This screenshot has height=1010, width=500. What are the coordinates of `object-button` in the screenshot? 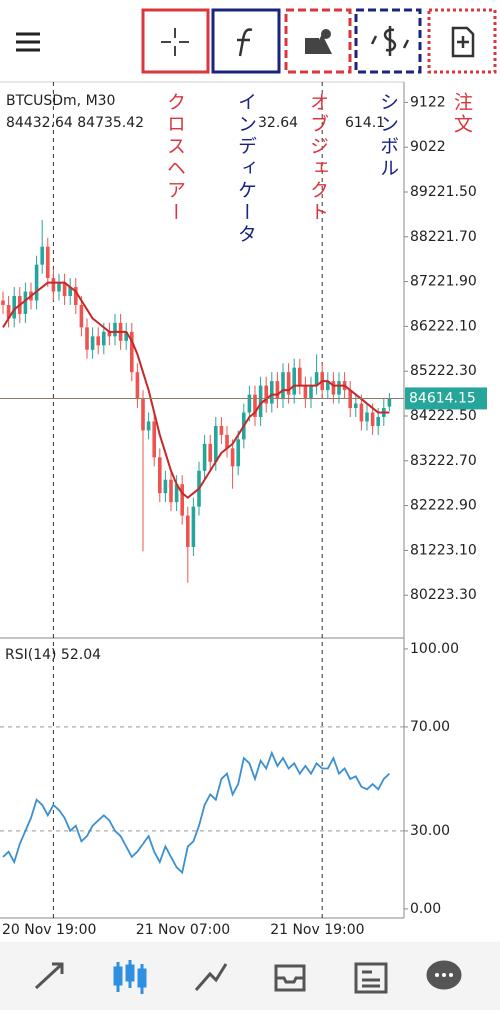 It's located at (318, 41).